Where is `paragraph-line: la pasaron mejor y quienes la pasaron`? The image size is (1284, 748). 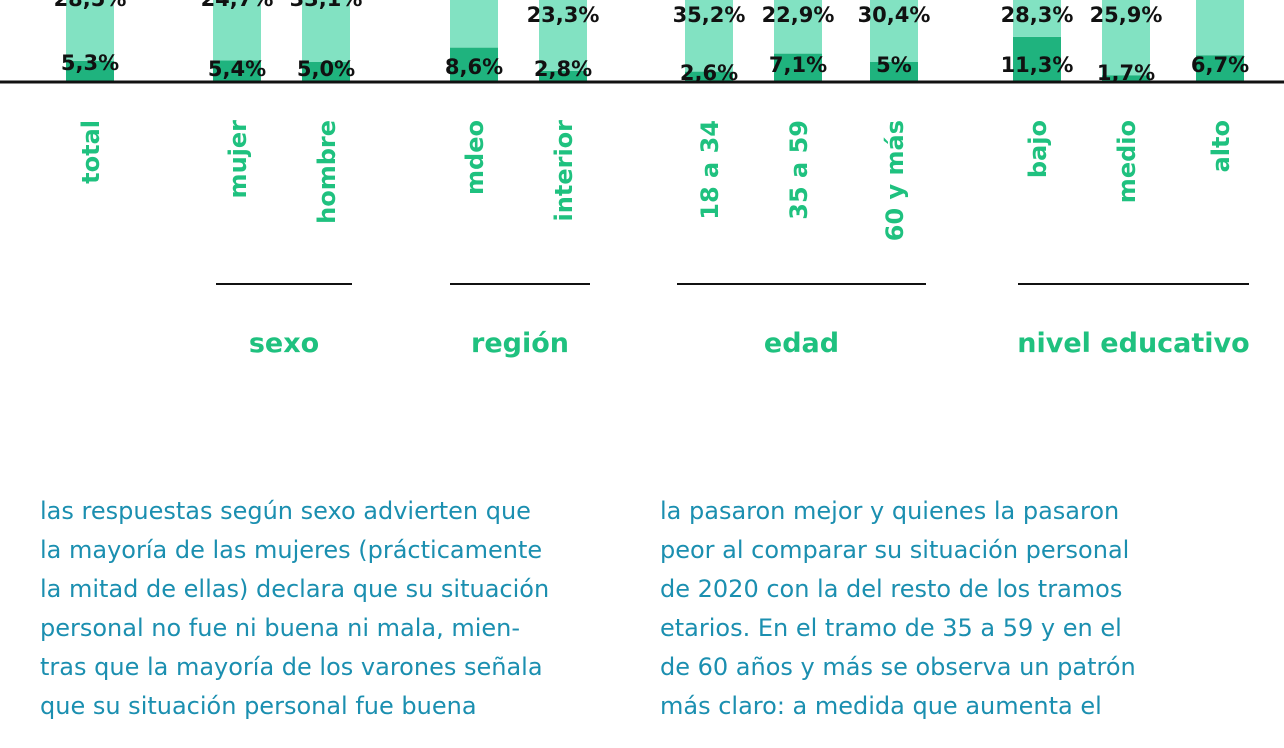 paragraph-line: la pasaron mejor y quienes la pasaron is located at coordinates (889, 511).